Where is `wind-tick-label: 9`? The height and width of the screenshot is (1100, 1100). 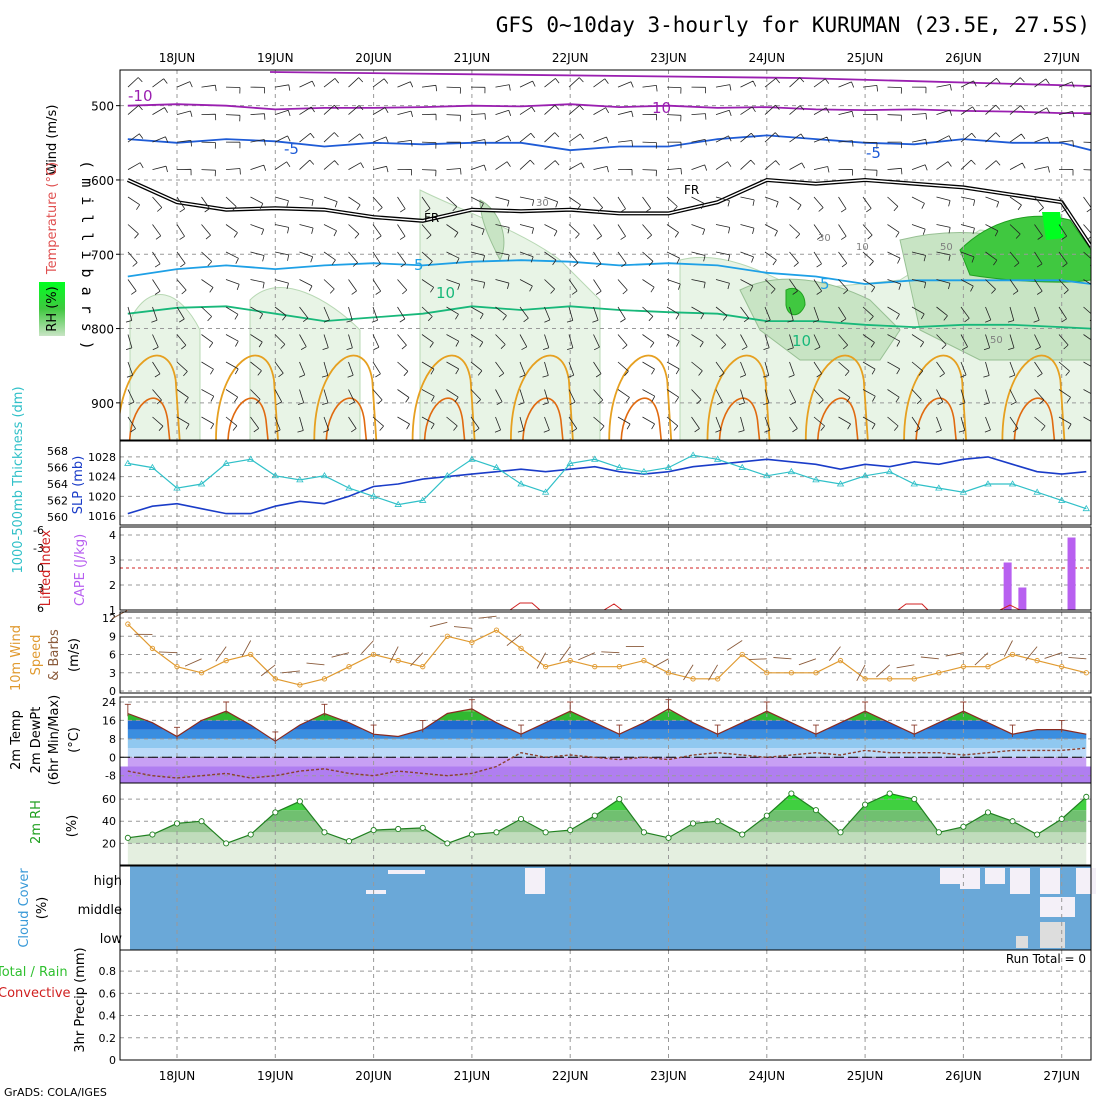
wind-tick-label: 9 is located at coordinates (112, 636).